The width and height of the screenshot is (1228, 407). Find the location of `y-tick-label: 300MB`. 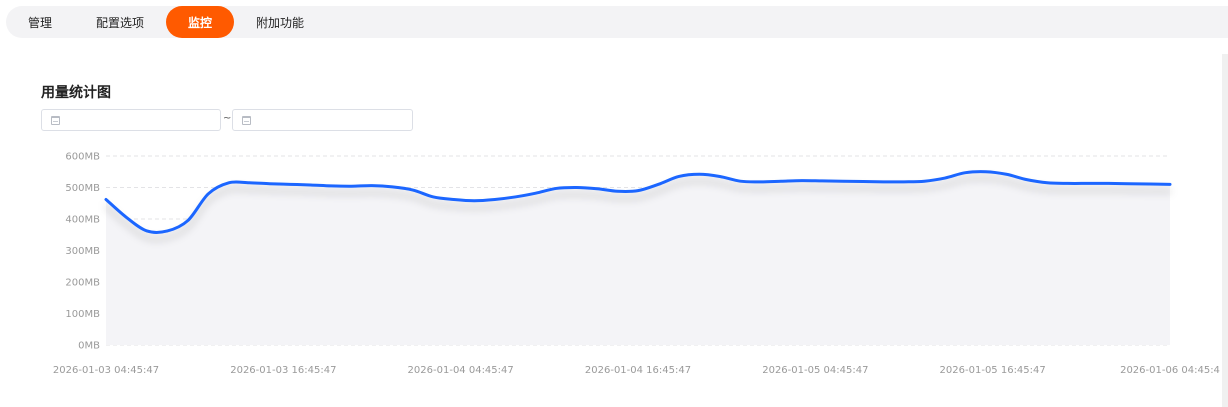

y-tick-label: 300MB is located at coordinates (82, 251).